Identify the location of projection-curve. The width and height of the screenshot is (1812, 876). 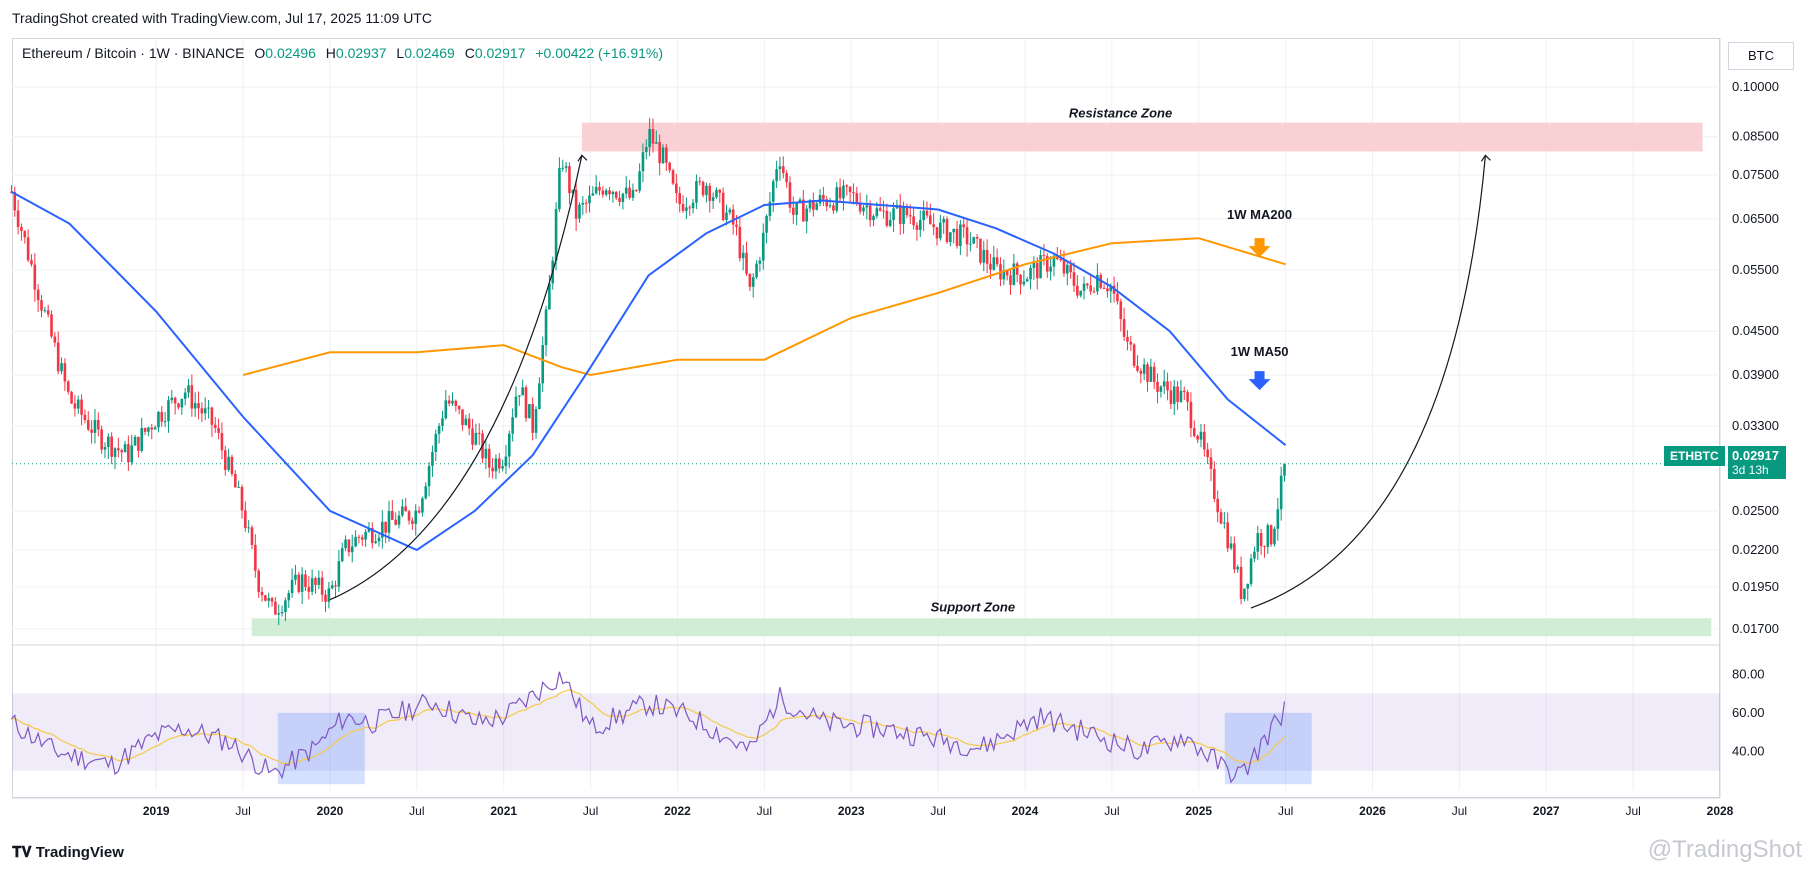
(1368, 382).